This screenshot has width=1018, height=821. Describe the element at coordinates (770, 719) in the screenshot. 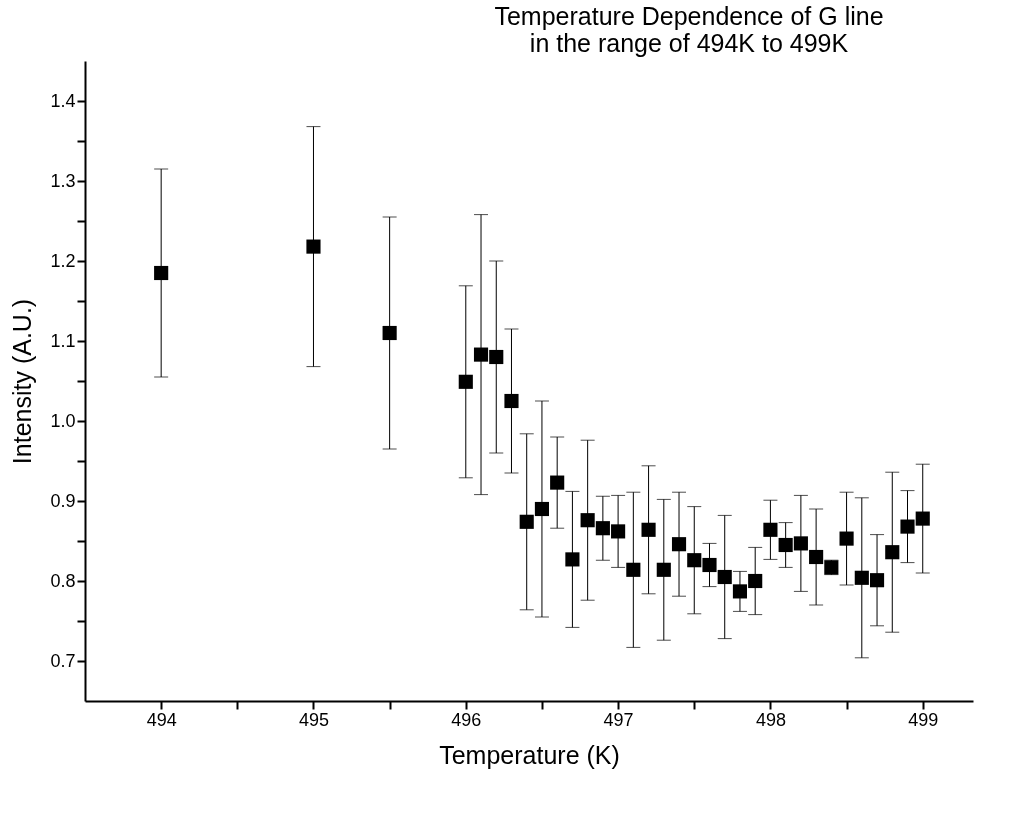

I see `x-tick-label: 498` at that location.